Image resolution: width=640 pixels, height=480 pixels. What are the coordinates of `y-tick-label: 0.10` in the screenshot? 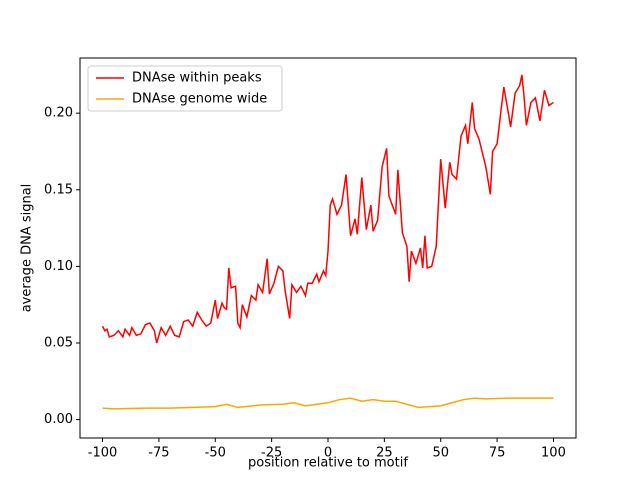 It's located at (58, 266).